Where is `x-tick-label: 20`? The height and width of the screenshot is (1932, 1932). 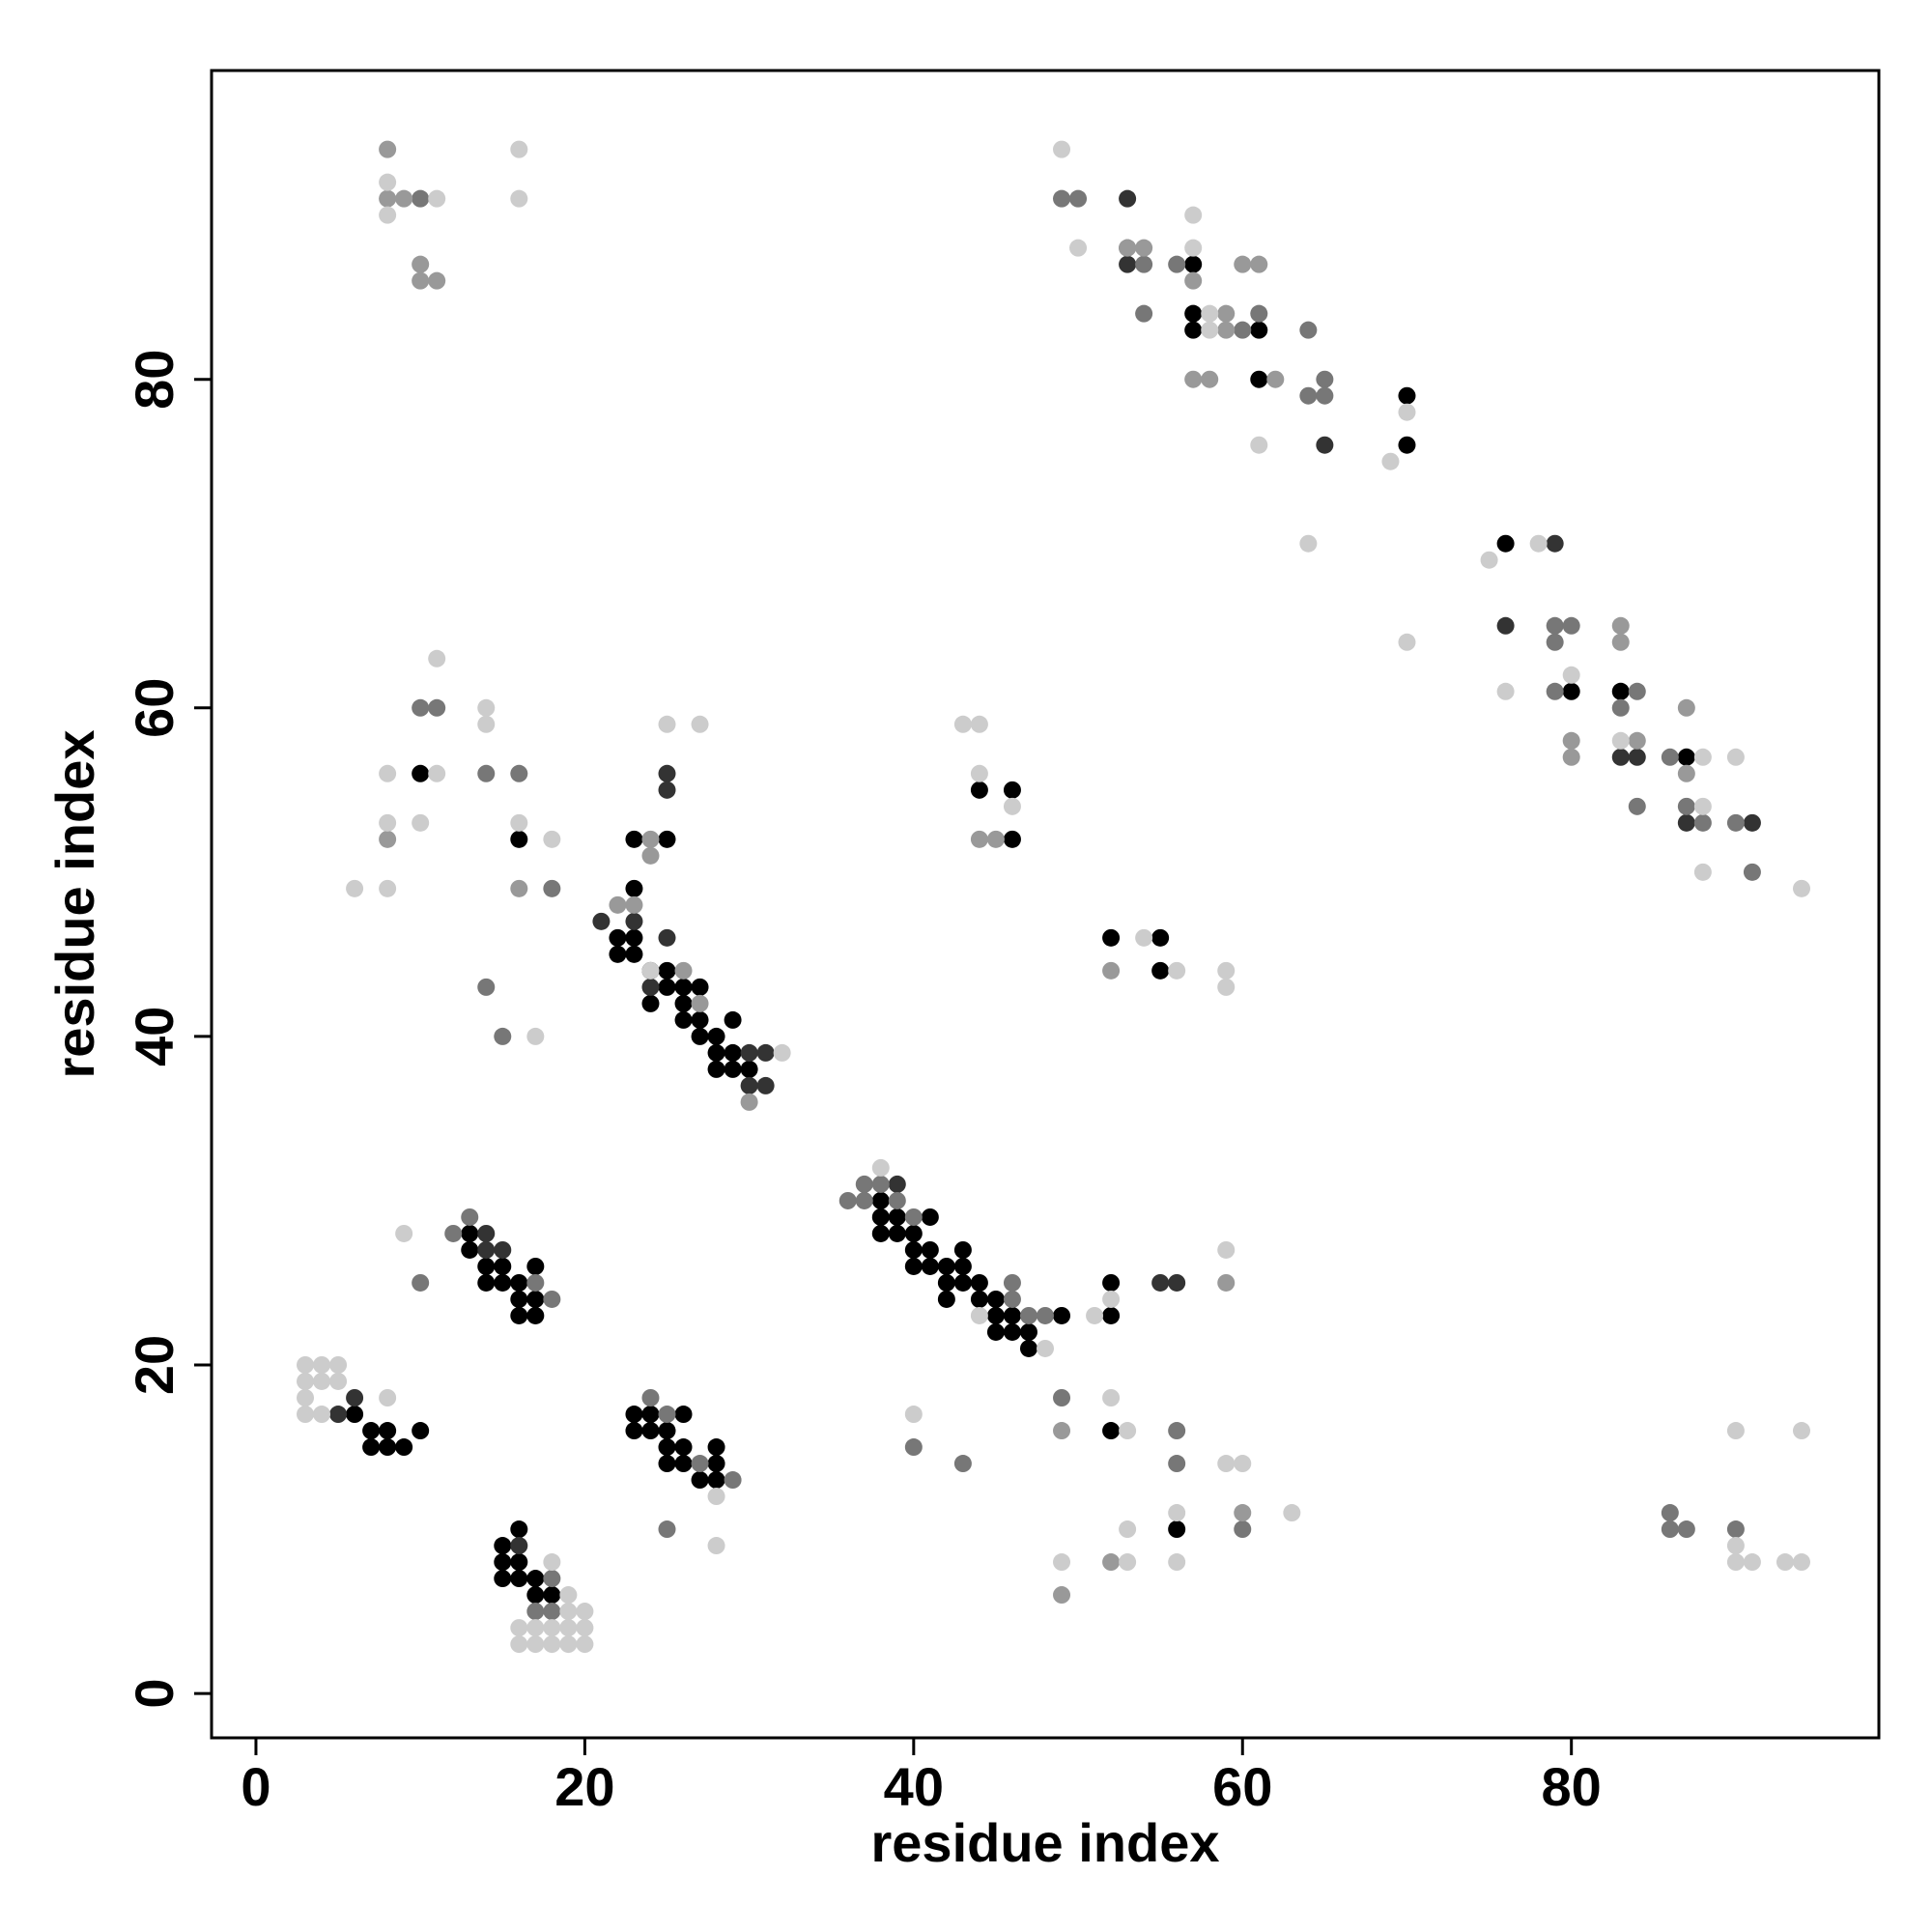 x-tick-label: 20 is located at coordinates (584, 1786).